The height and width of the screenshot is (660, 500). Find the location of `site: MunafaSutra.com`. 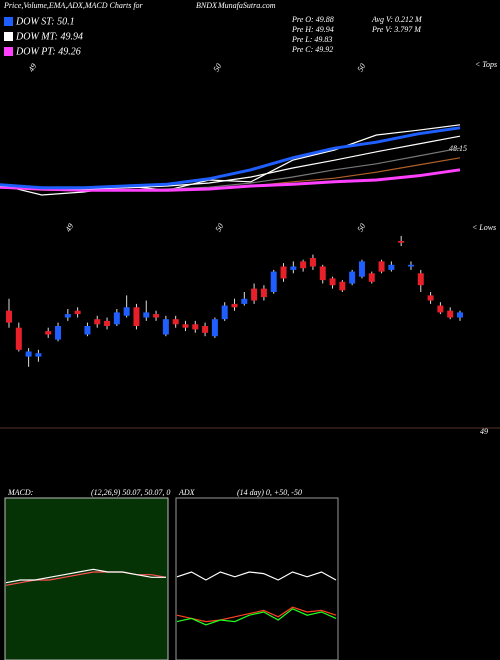

site: MunafaSutra.com is located at coordinates (246, 5).